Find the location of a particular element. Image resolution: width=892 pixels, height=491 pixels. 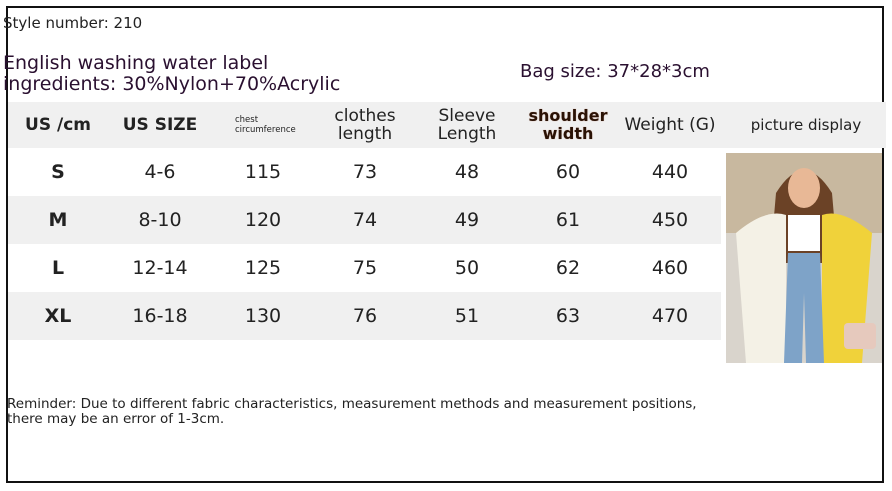

style-number: Style number: 210 is located at coordinates (73, 23).